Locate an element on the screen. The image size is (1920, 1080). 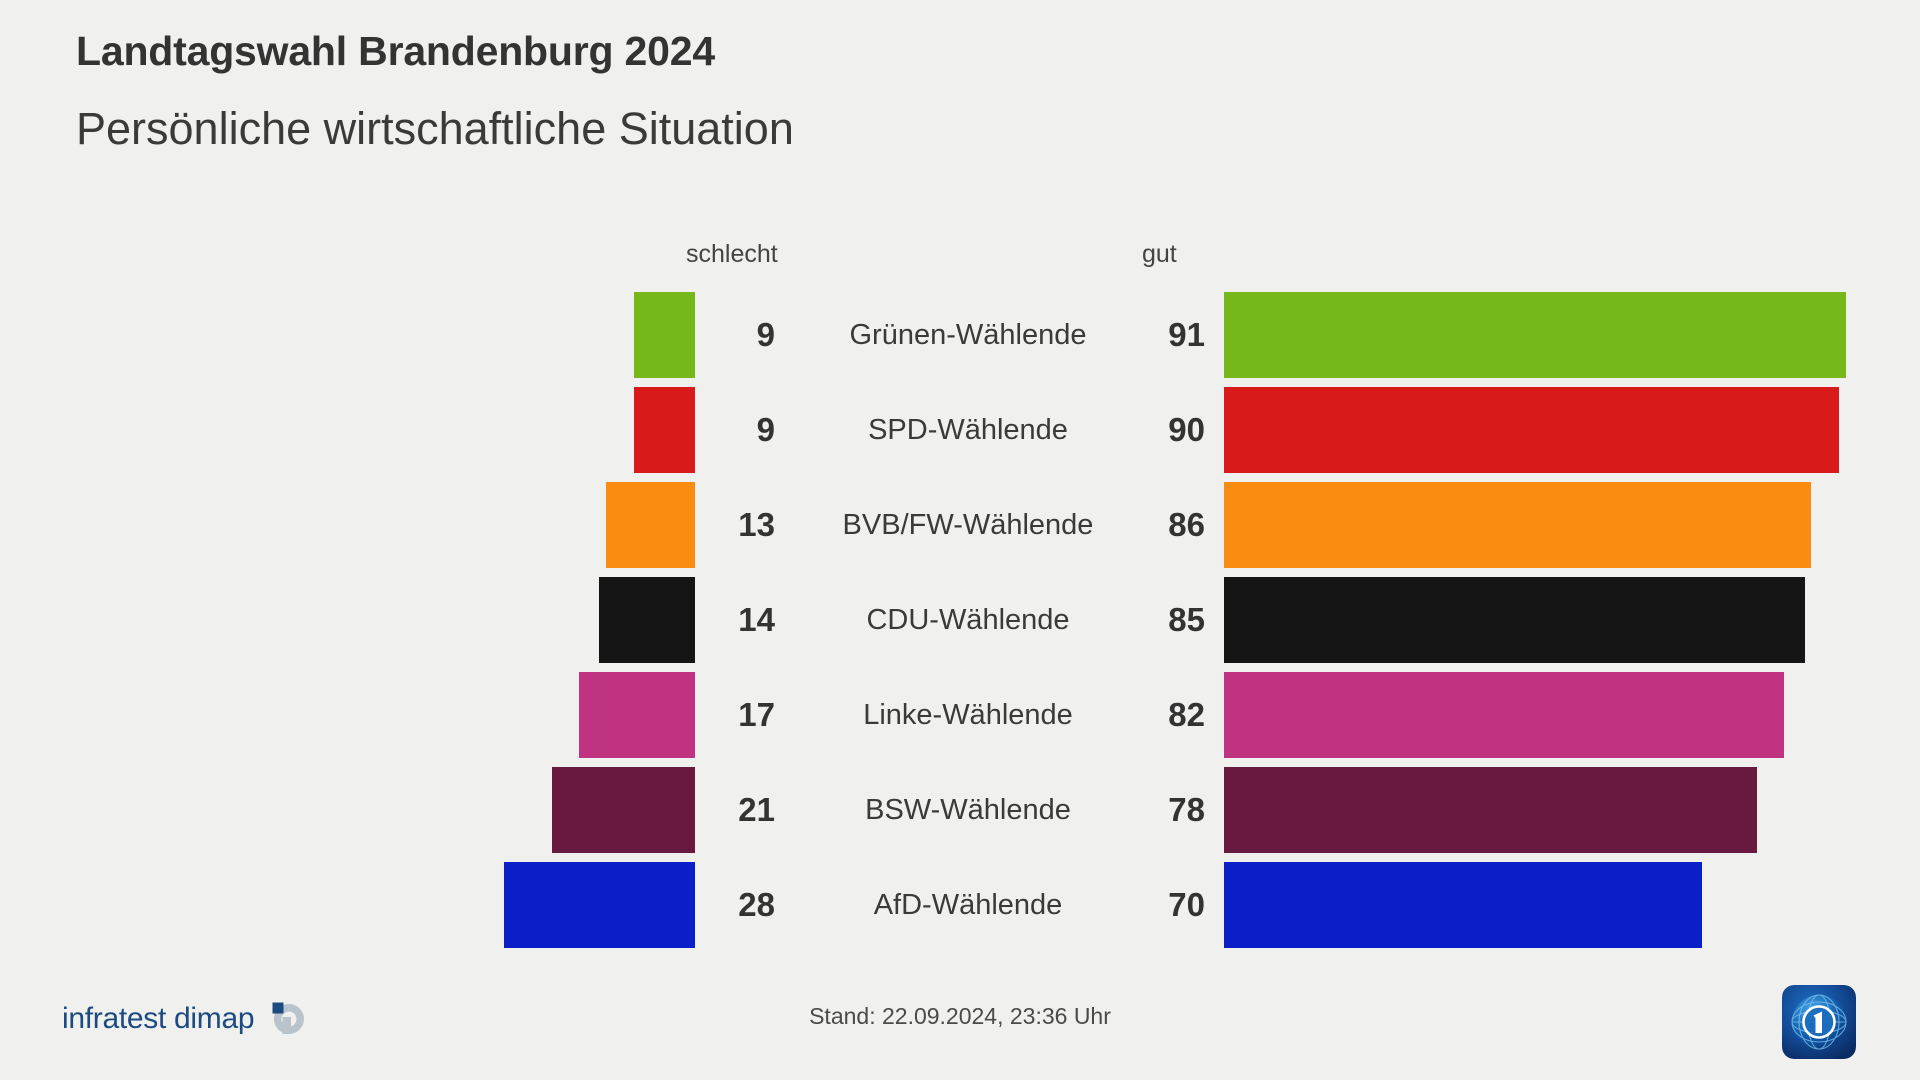
value-schlecht: 21 is located at coordinates (756, 809).